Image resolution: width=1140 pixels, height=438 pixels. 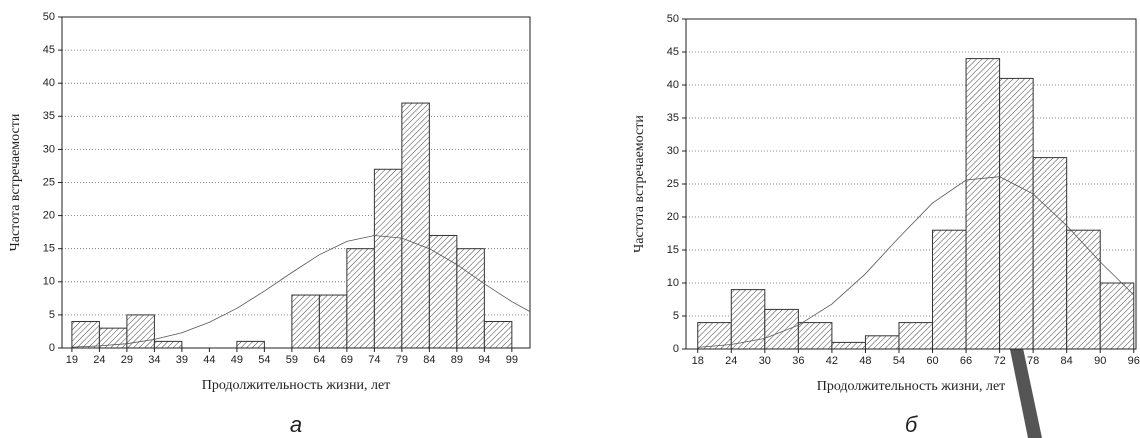 What do you see at coordinates (154, 360) in the screenshot?
I see `x-tick-label: 34` at bounding box center [154, 360].